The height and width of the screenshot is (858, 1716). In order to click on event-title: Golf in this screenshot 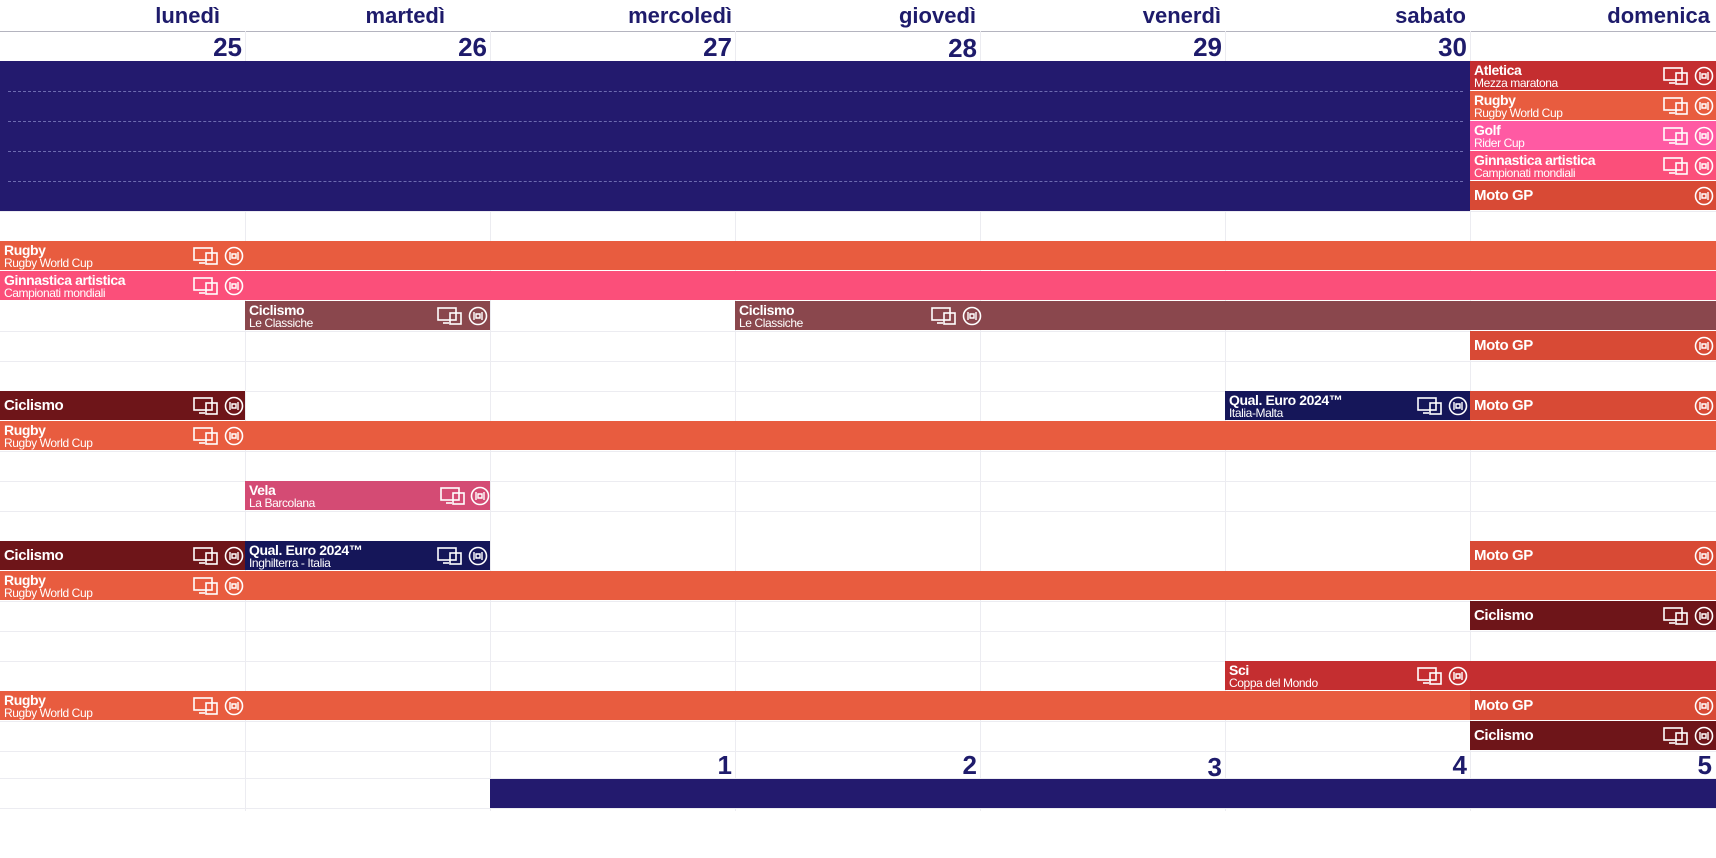, I will do `click(1487, 130)`.